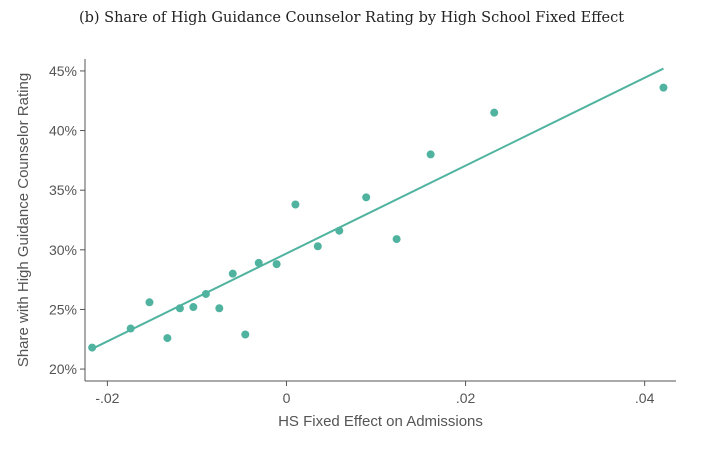 This screenshot has height=449, width=703. Describe the element at coordinates (63, 190) in the screenshot. I see `y-tick-label: 35%` at that location.